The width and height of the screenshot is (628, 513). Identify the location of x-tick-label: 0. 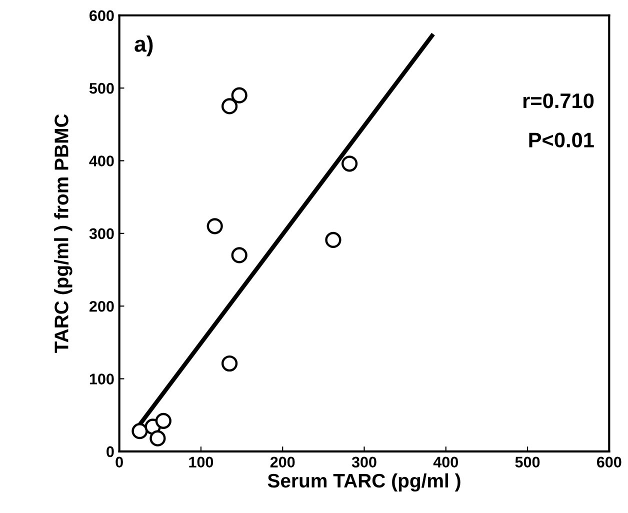
(119, 462).